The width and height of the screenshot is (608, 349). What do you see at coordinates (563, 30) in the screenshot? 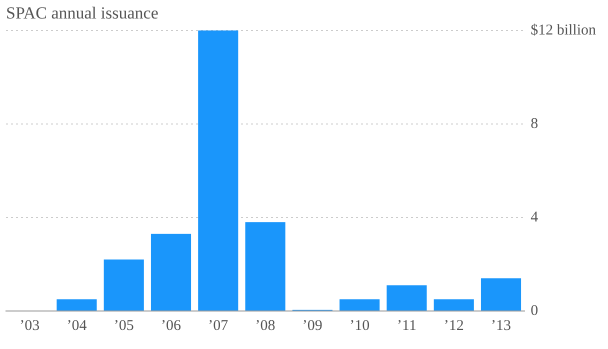
I see `y-tick-label: $12 billion` at bounding box center [563, 30].